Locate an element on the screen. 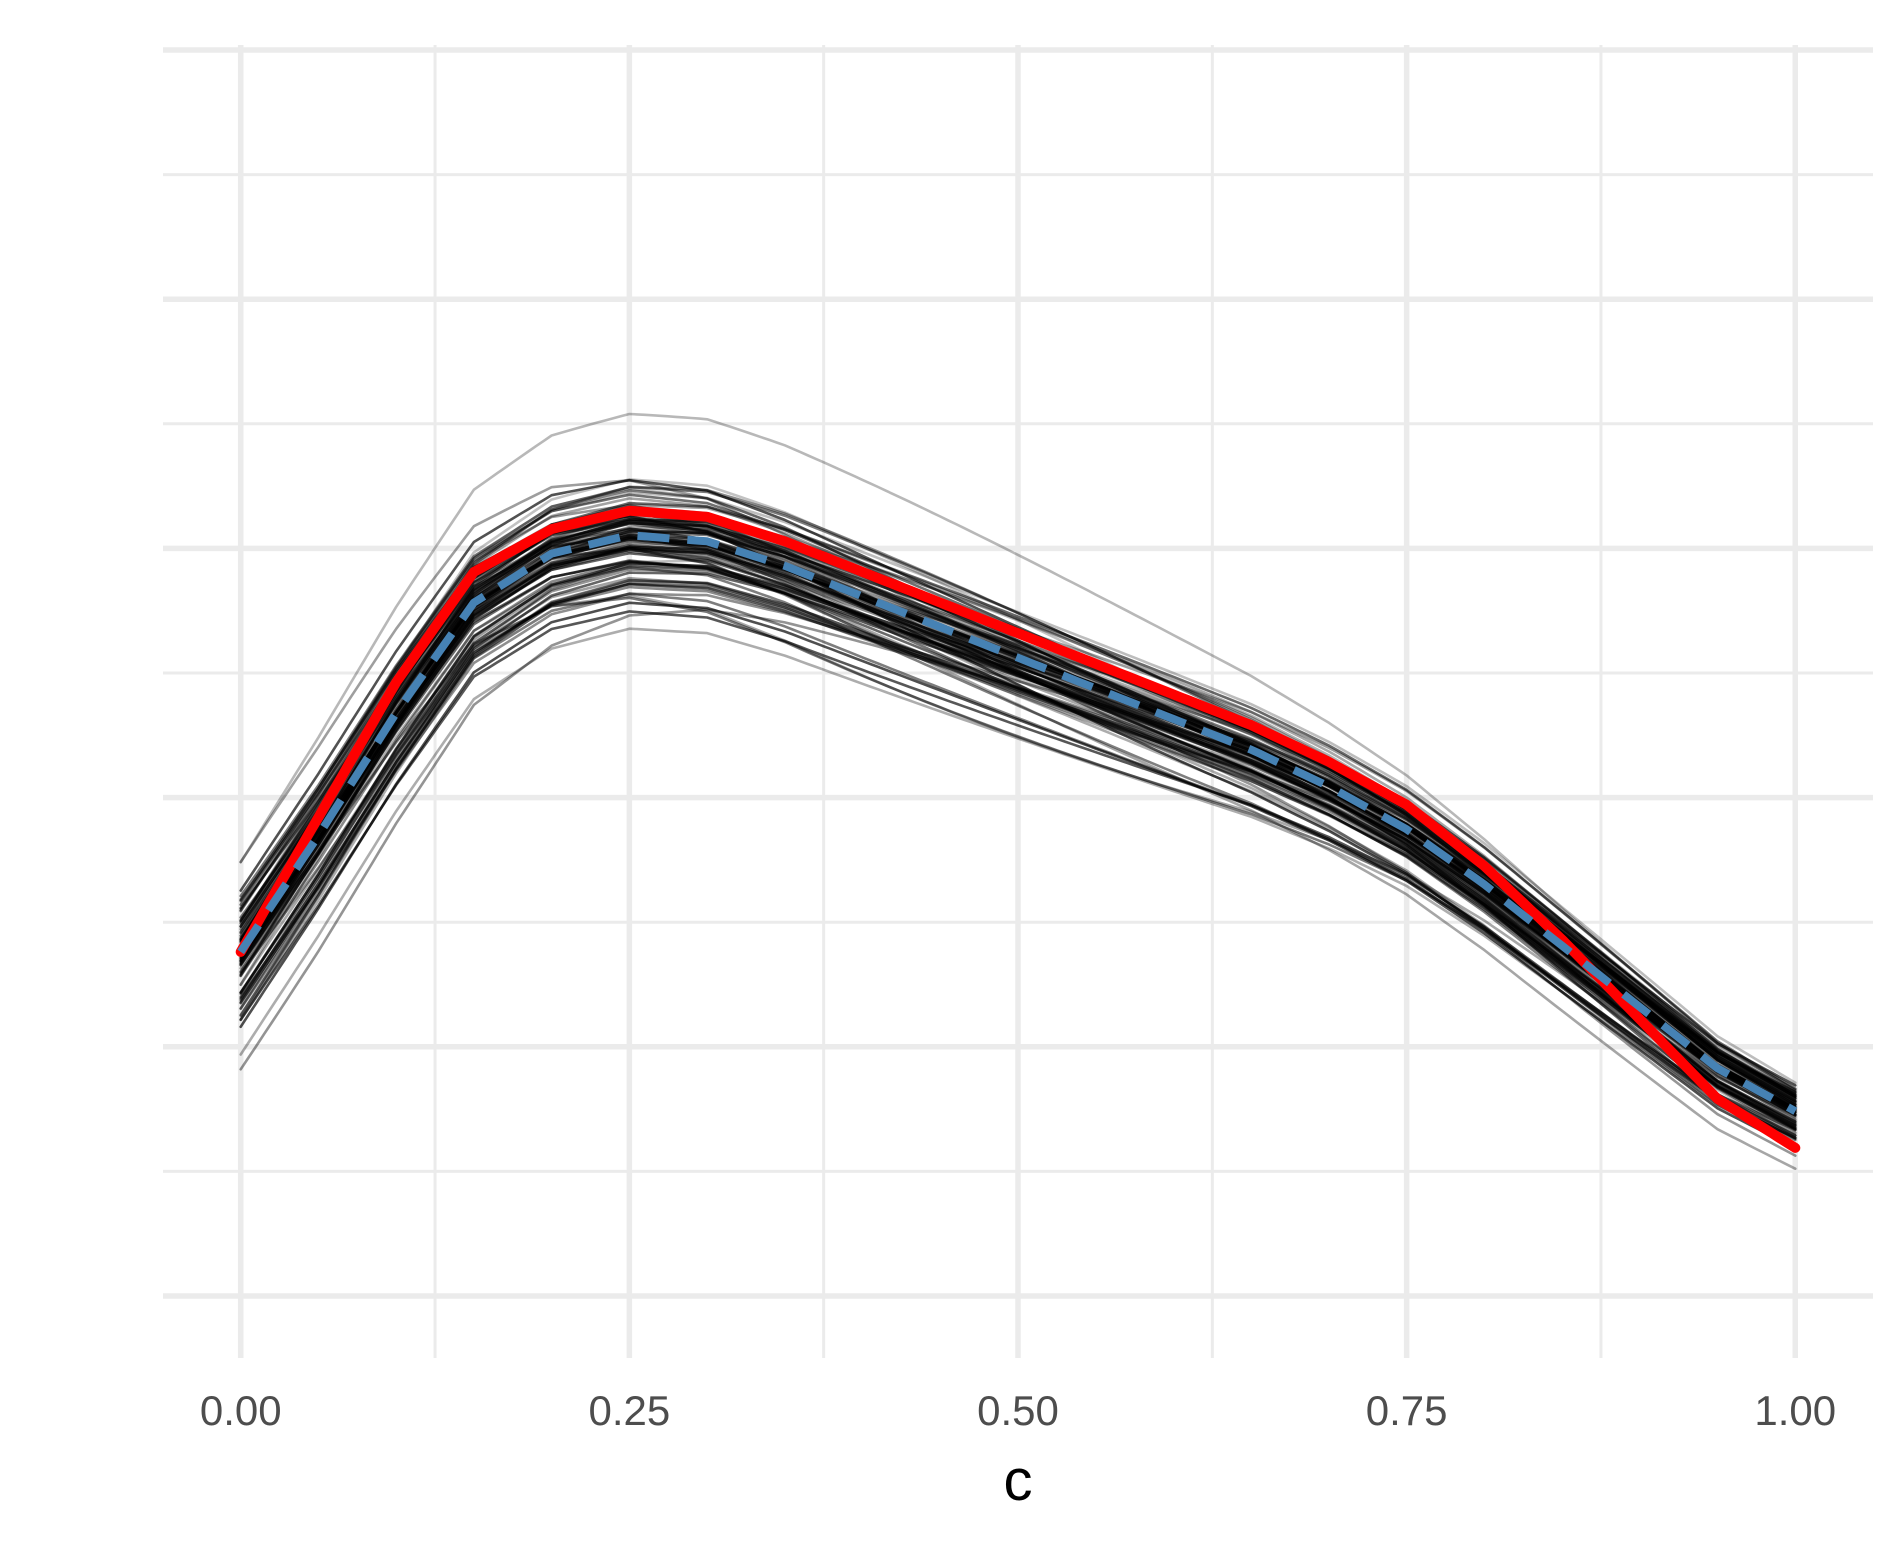 The image size is (1900, 1556). x-tick-label: 0.25 is located at coordinates (629, 1410).